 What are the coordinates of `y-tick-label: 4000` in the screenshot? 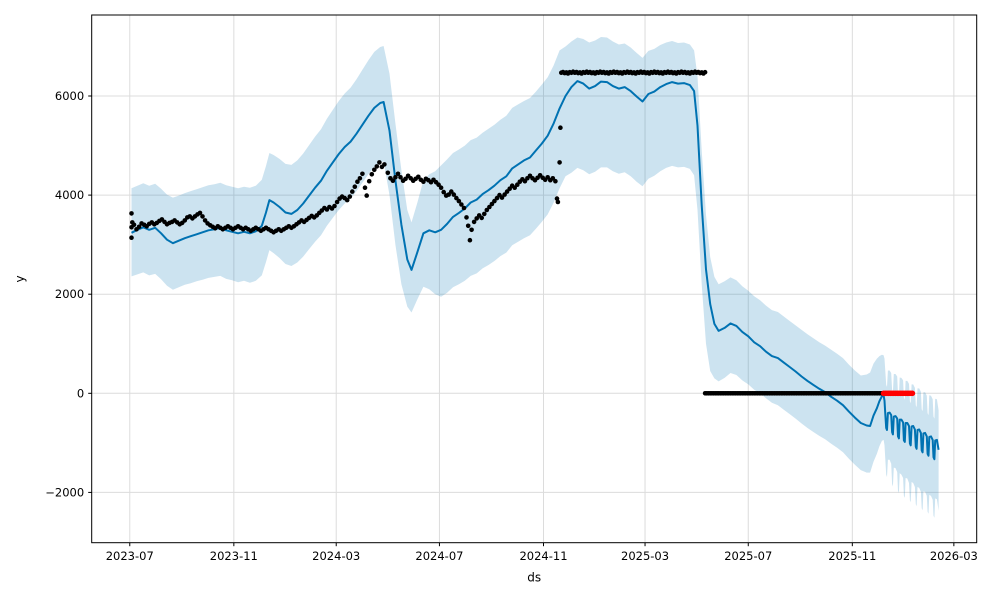 It's located at (69, 195).